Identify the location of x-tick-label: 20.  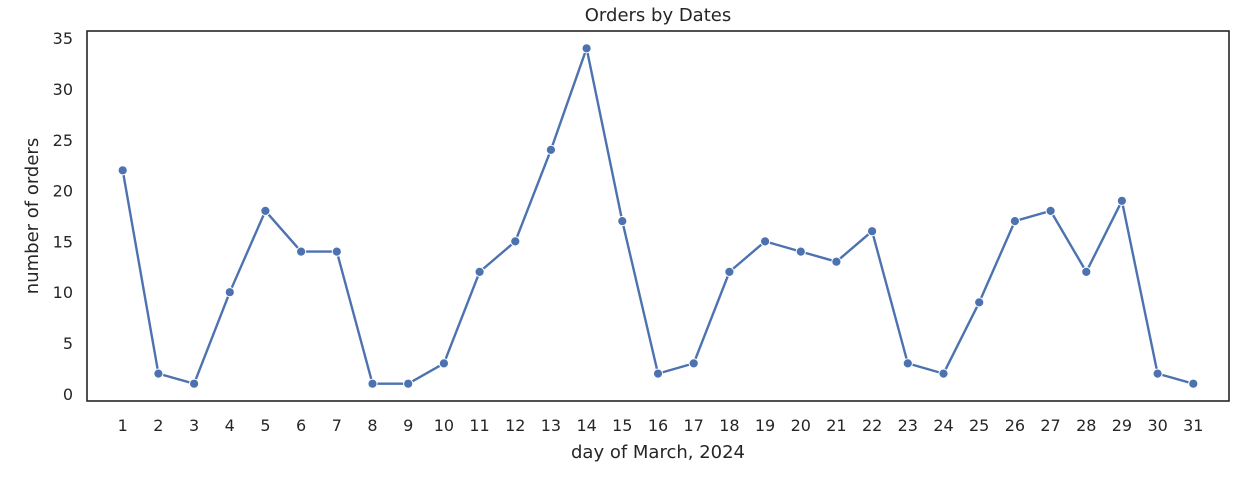
(801, 425).